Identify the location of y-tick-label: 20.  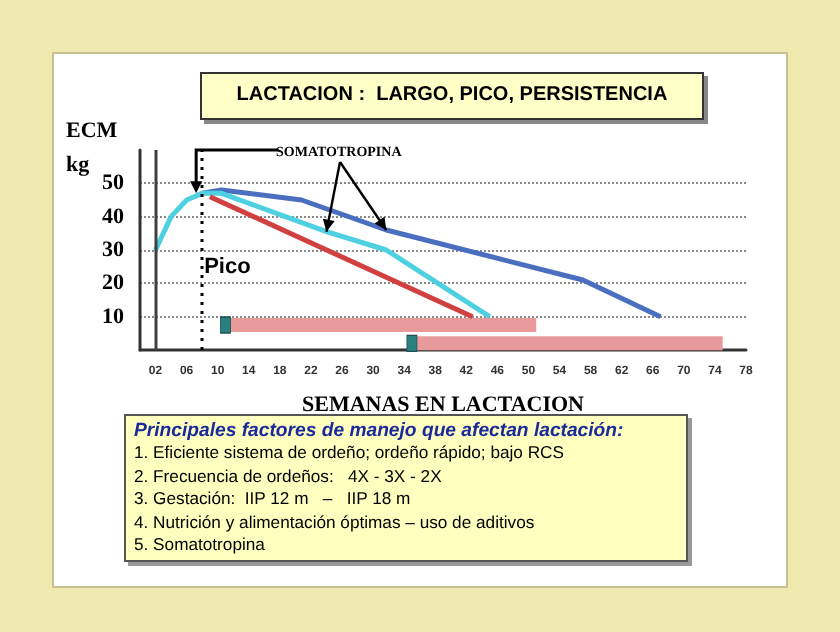
(113, 283).